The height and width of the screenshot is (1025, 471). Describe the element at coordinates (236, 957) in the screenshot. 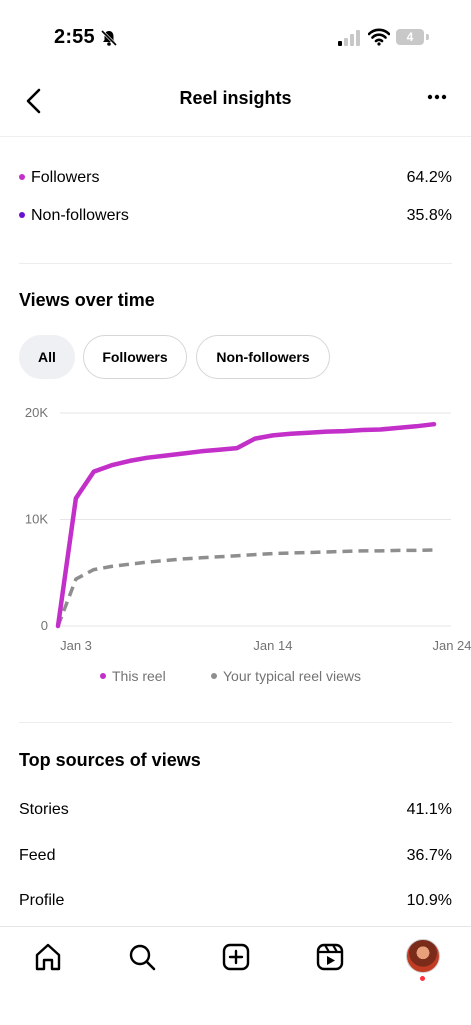

I see `create-icon` at that location.